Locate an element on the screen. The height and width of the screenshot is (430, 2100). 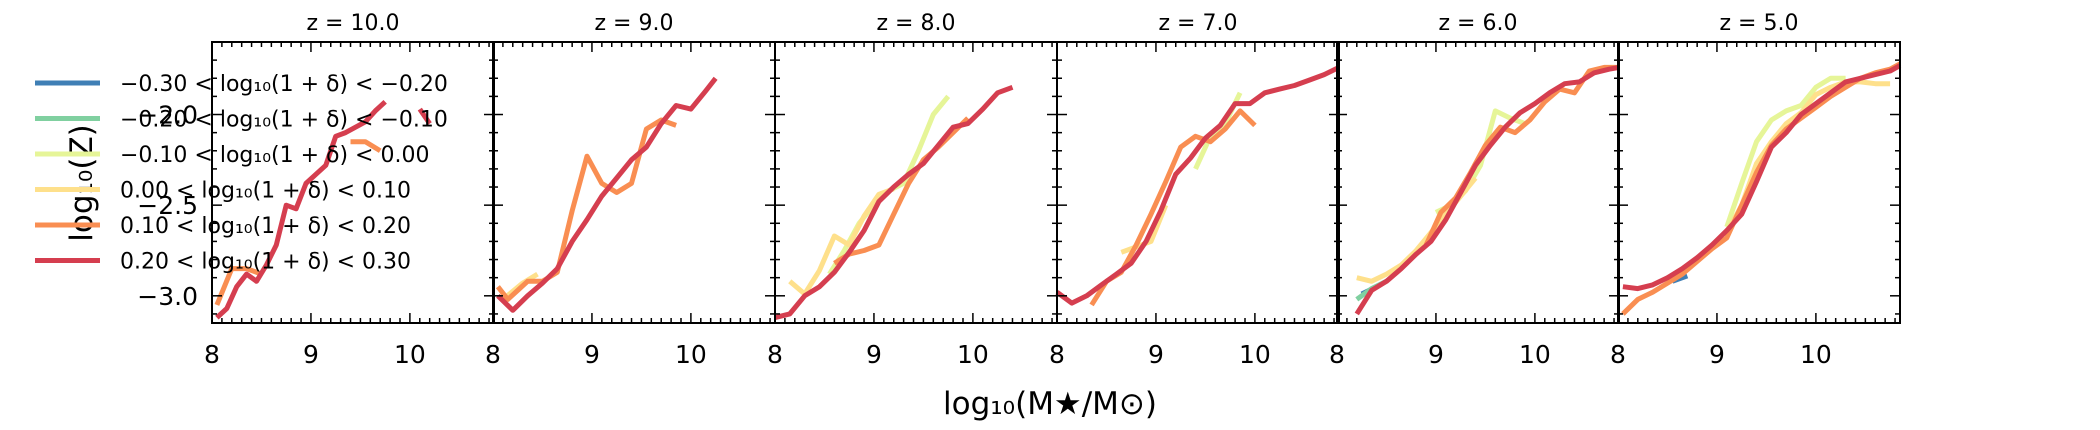
legend-entry-4: 0.00 < log₁₀(1 + δ) < 0.10 is located at coordinates (223, 191).